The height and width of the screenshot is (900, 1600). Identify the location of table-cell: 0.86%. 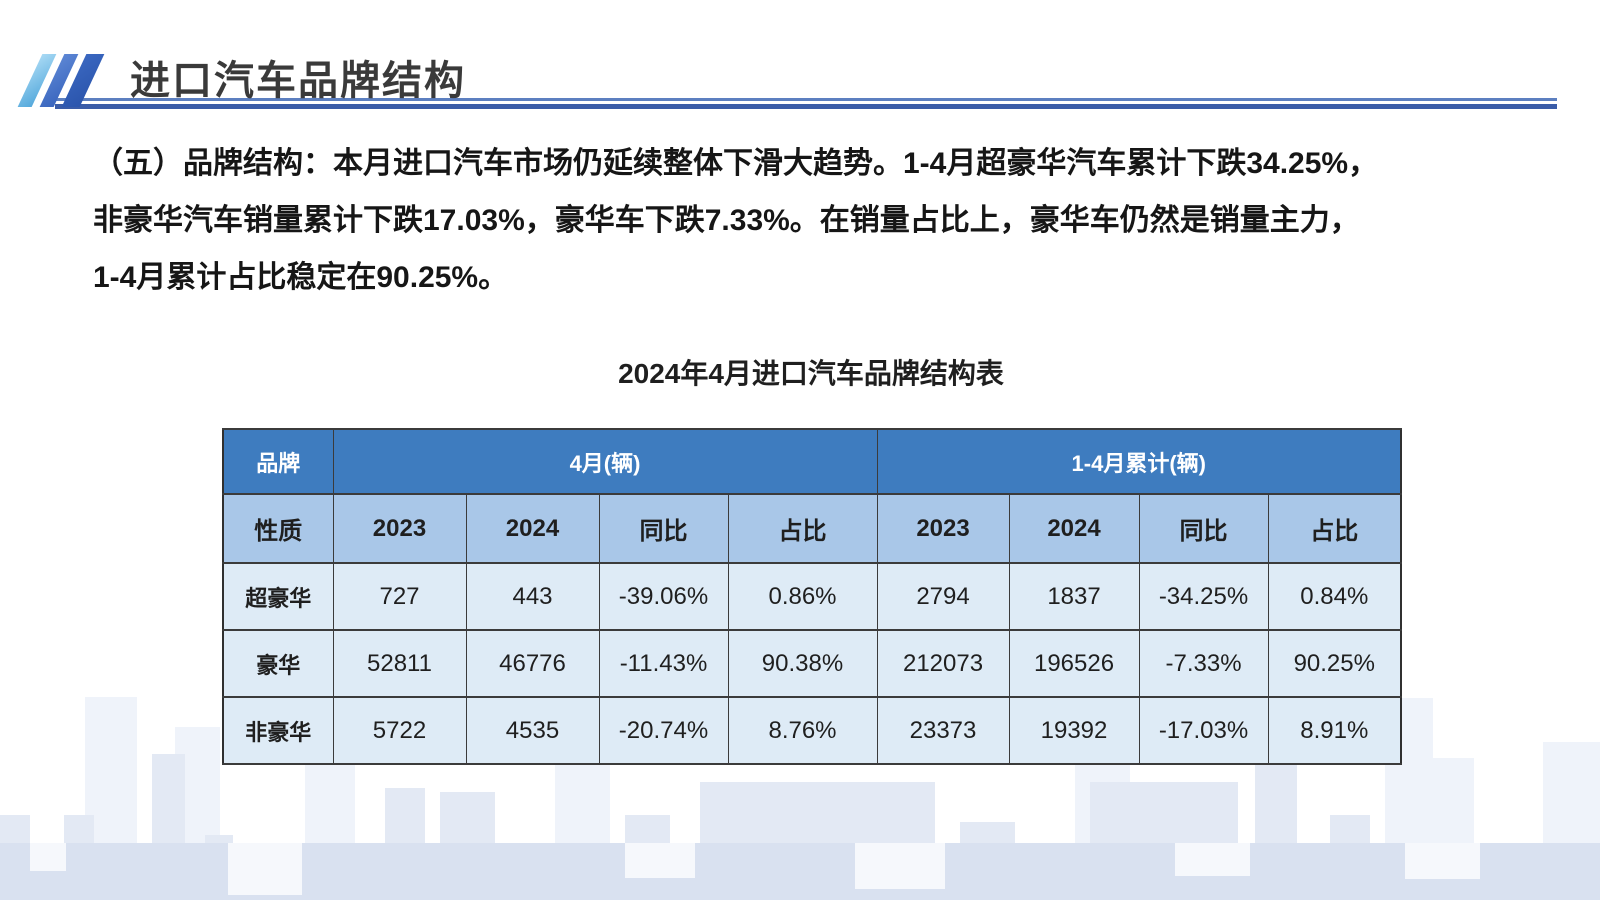
(802, 596).